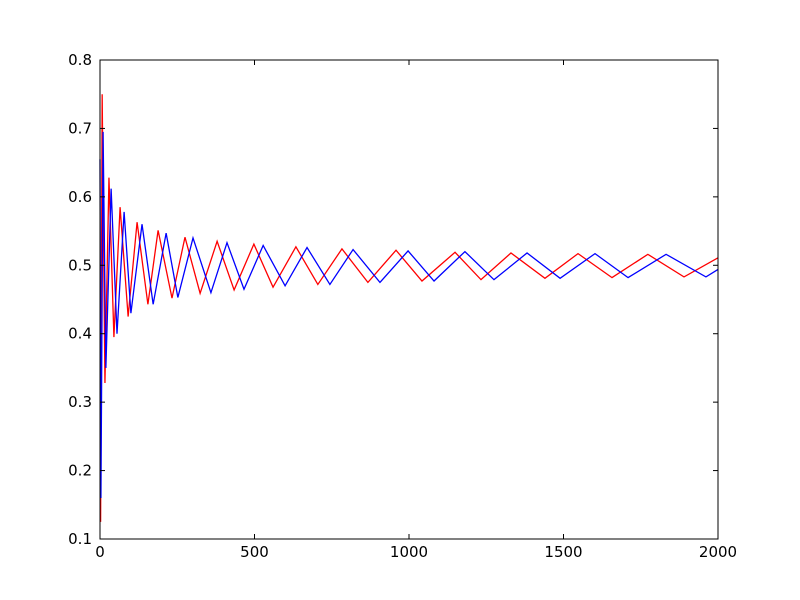  Describe the element at coordinates (409, 552) in the screenshot. I see `x-tick-label: 1000` at that location.